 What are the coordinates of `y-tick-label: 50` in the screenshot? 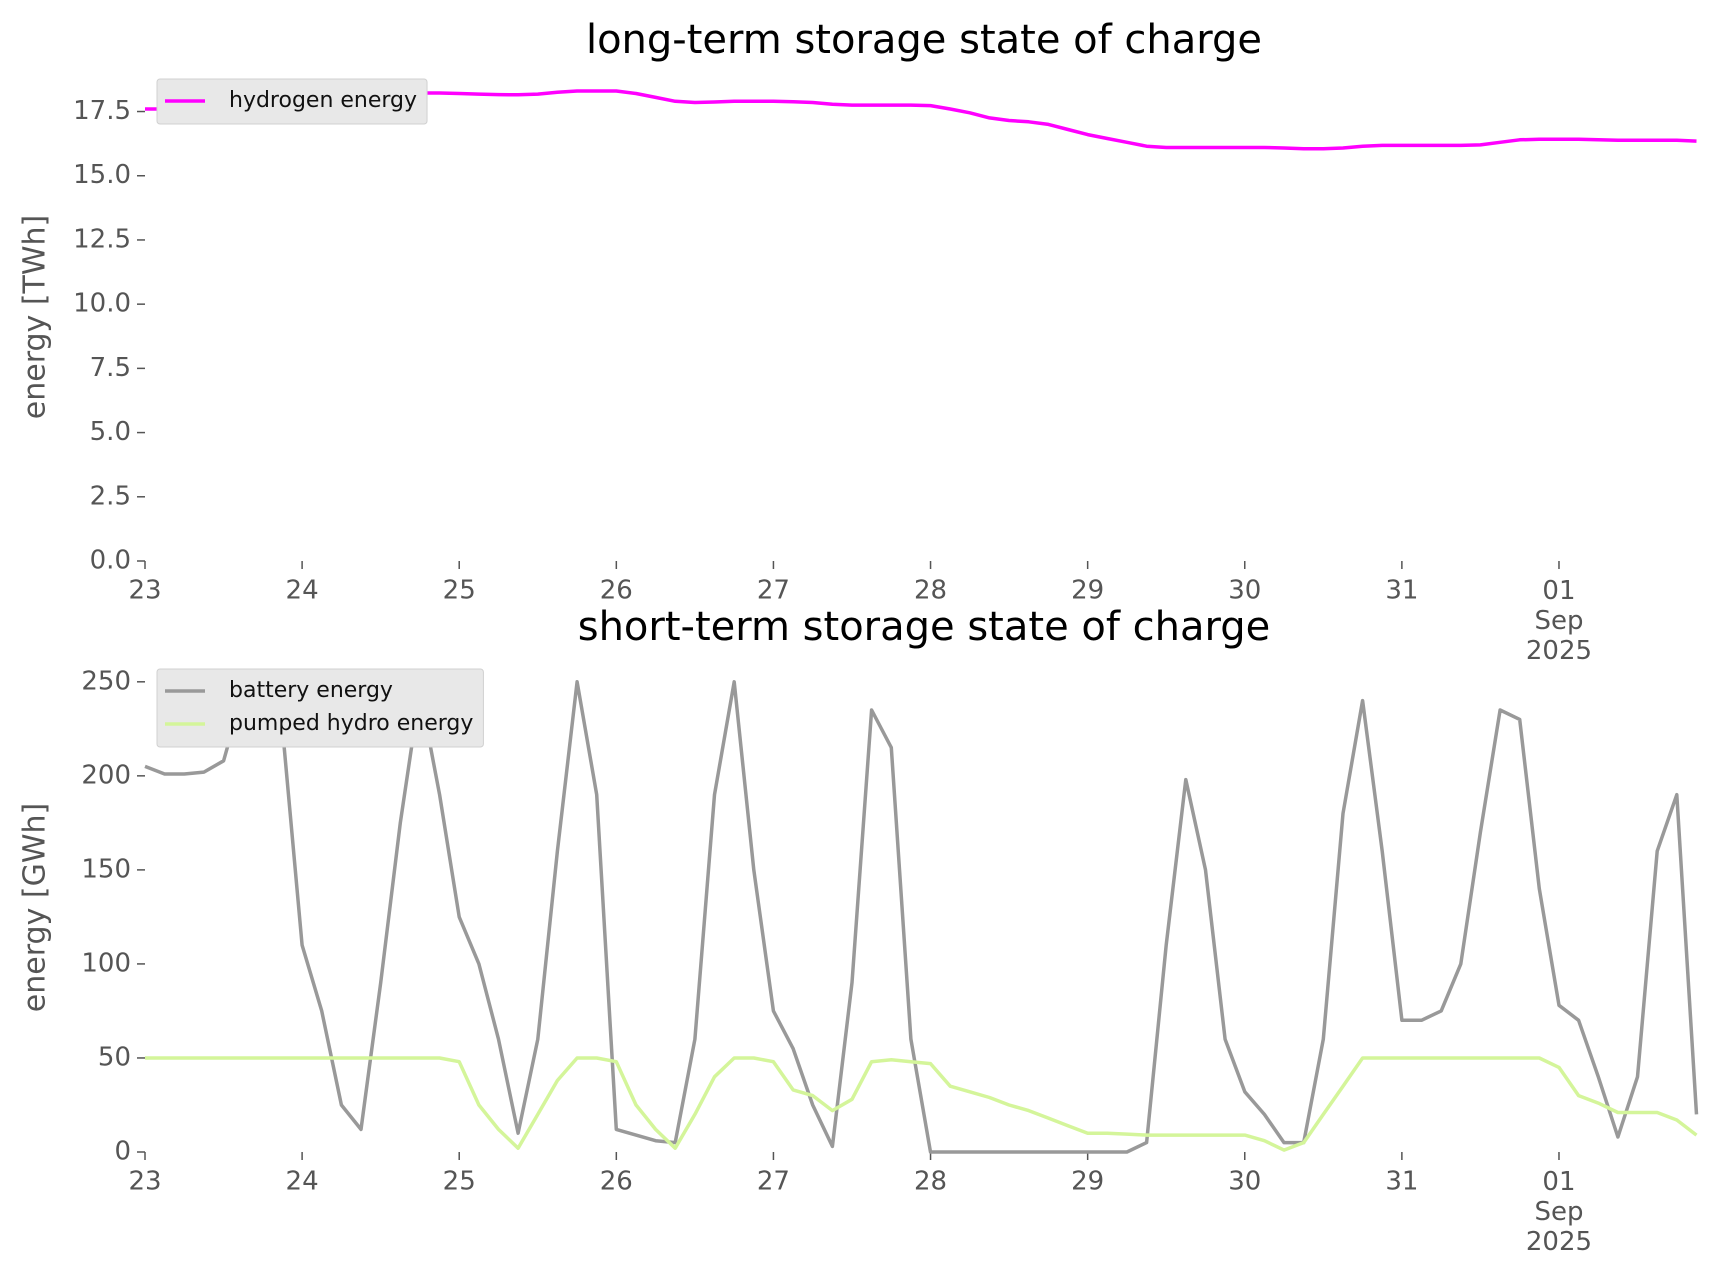 It's located at (114, 1057).